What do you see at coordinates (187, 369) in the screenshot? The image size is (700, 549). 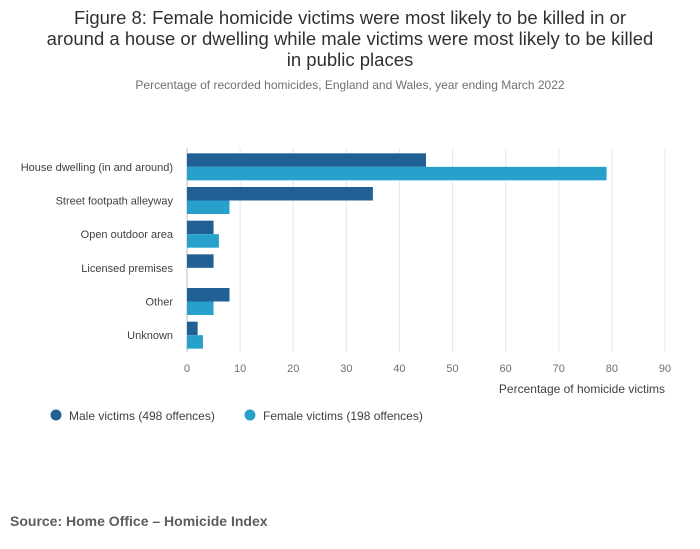 I see `x-tick-label: 0` at bounding box center [187, 369].